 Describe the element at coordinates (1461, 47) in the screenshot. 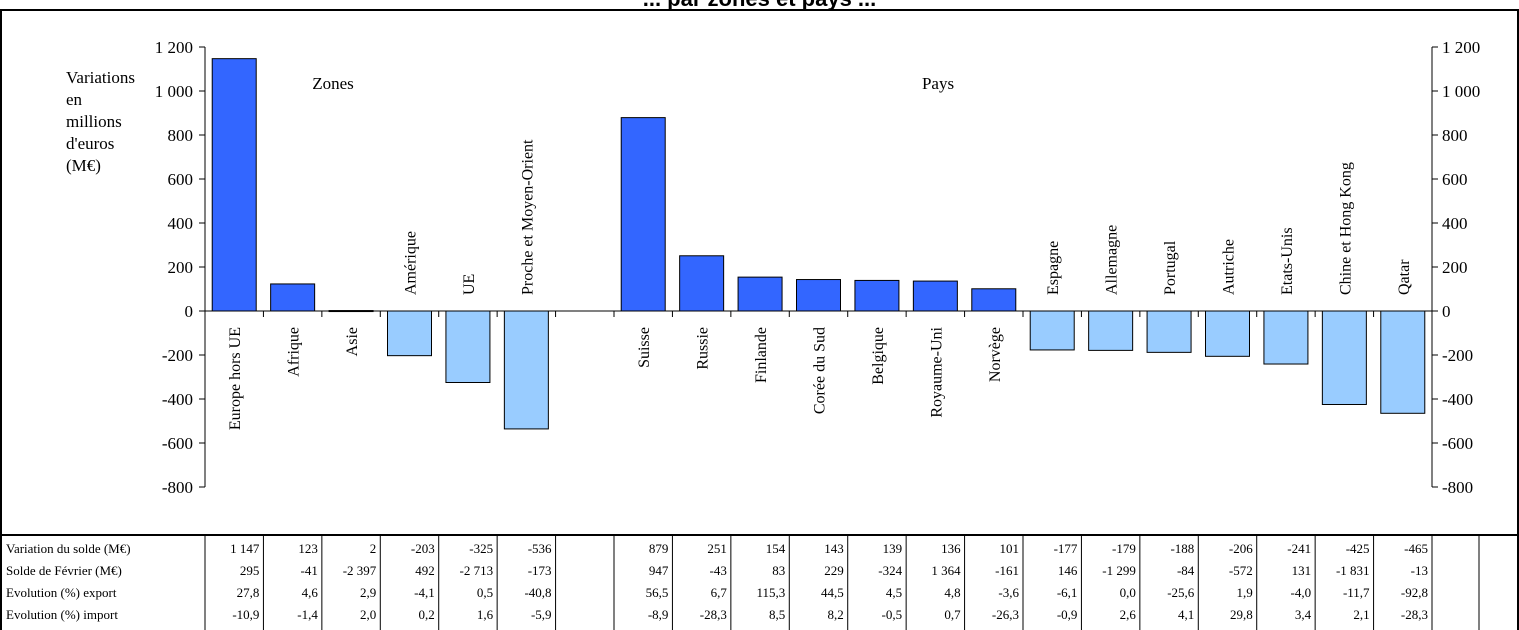

I see `y-tick-label-right: 1 200` at that location.